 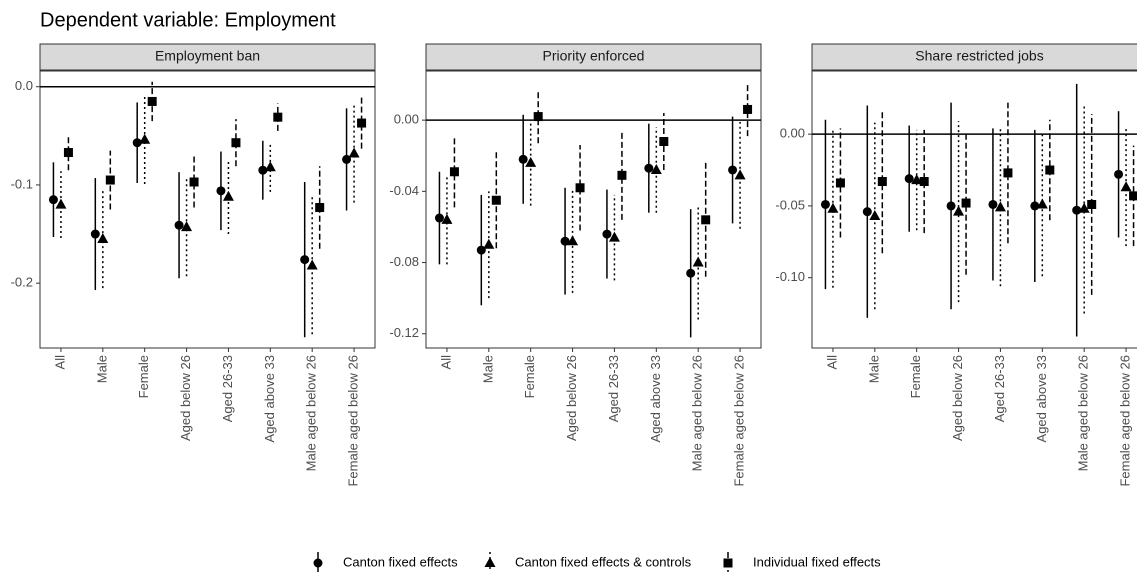 I want to click on x-tick-label: Aged 26-33, so click(x=999, y=388).